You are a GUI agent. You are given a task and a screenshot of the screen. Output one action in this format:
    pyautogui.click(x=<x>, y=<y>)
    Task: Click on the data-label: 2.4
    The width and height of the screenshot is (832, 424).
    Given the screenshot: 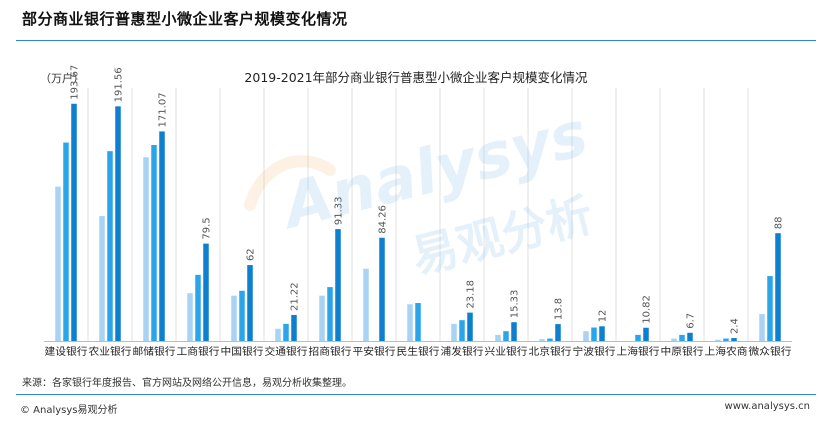 What is the action you would take?
    pyautogui.click(x=735, y=326)
    